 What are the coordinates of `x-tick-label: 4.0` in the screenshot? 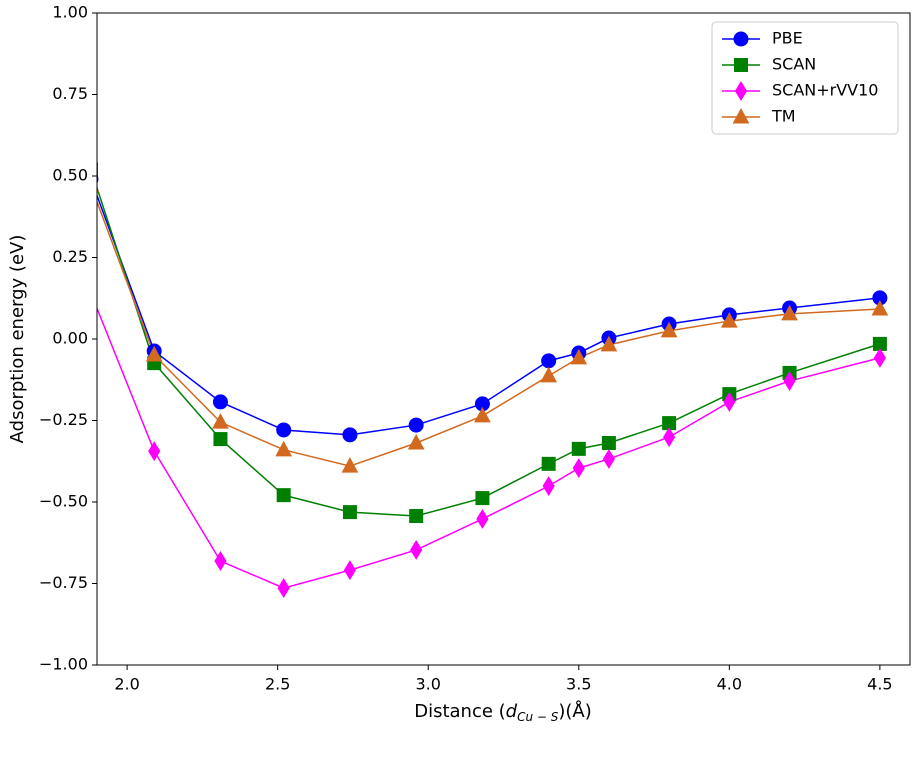 It's located at (729, 684).